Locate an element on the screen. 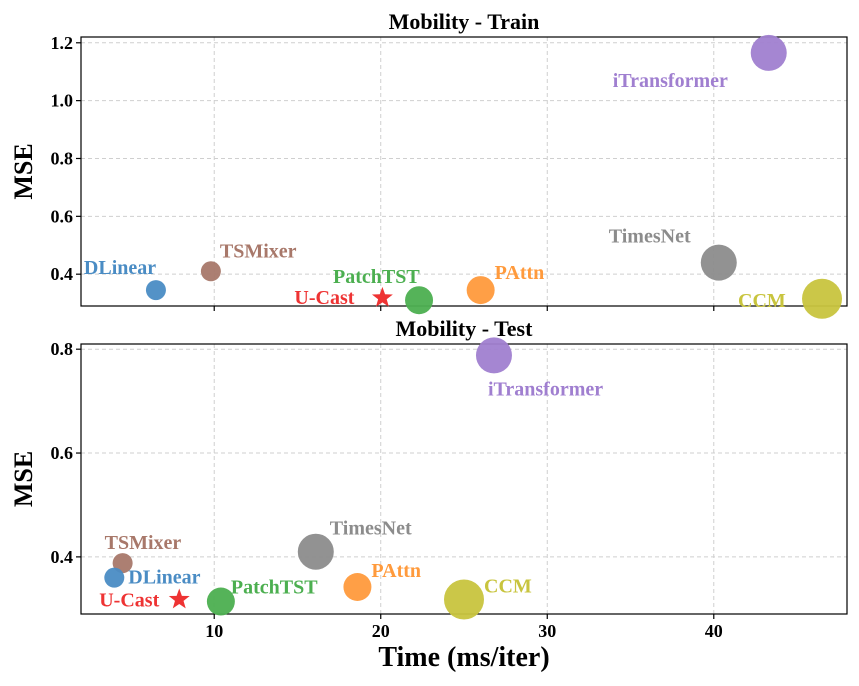  train-ytick-label: 0.6 is located at coordinates (62, 216).